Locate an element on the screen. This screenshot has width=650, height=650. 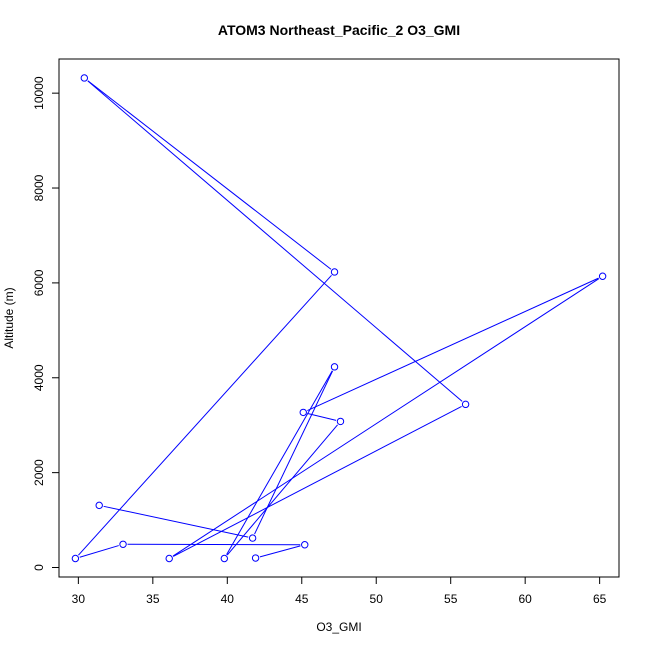
y-tick-label: 0 is located at coordinates (39, 567).